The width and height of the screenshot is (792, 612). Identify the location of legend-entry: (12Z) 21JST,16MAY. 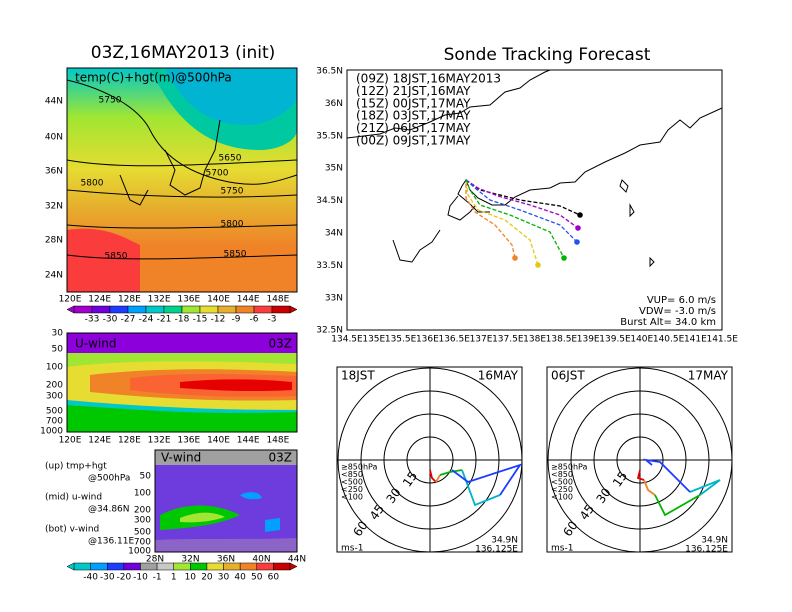
(413, 91).